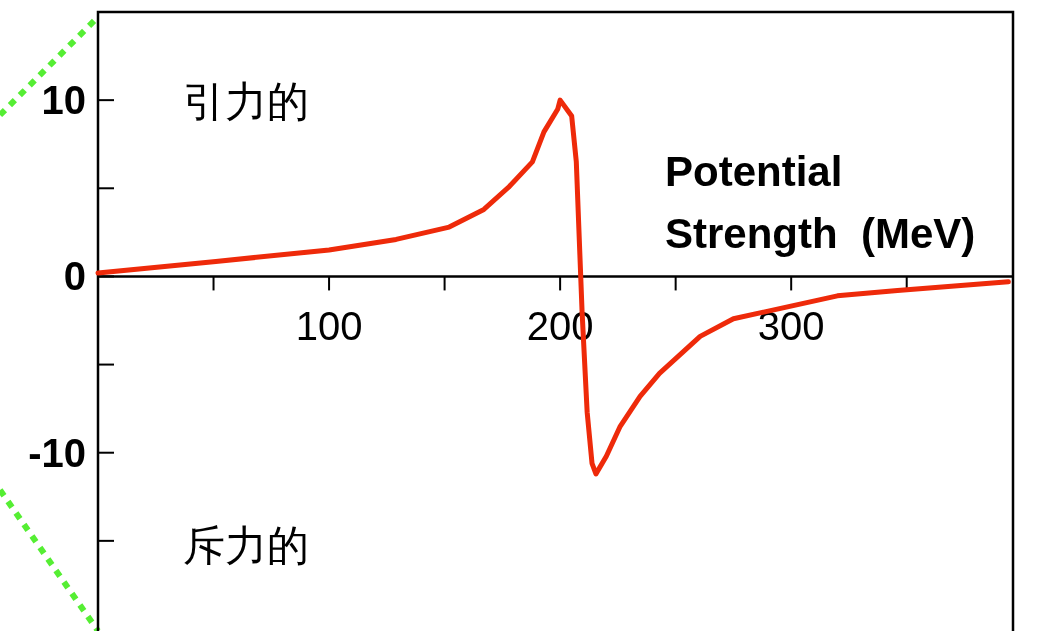 The width and height of the screenshot is (1064, 631). I want to click on y-tick-label: 0, so click(74, 276).